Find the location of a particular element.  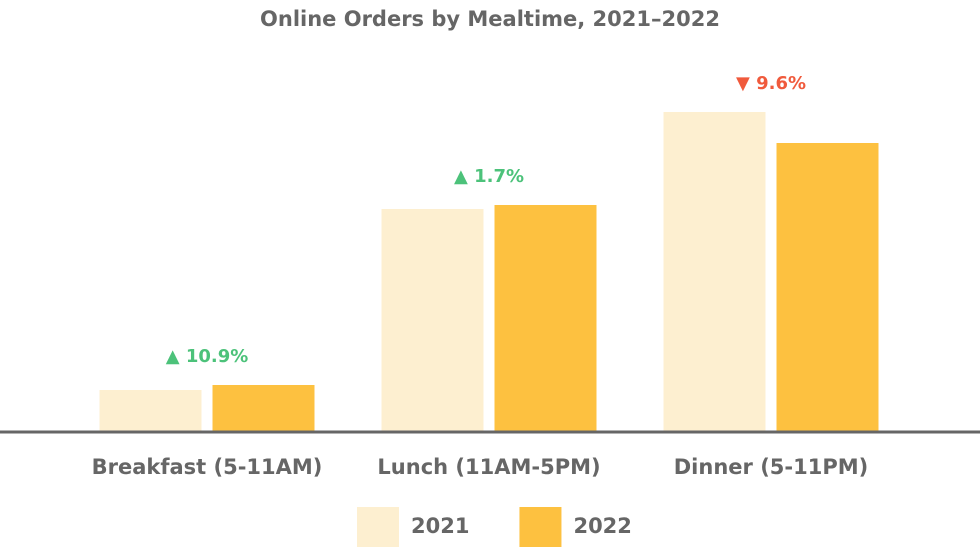

legend-label: 2022 is located at coordinates (602, 526).